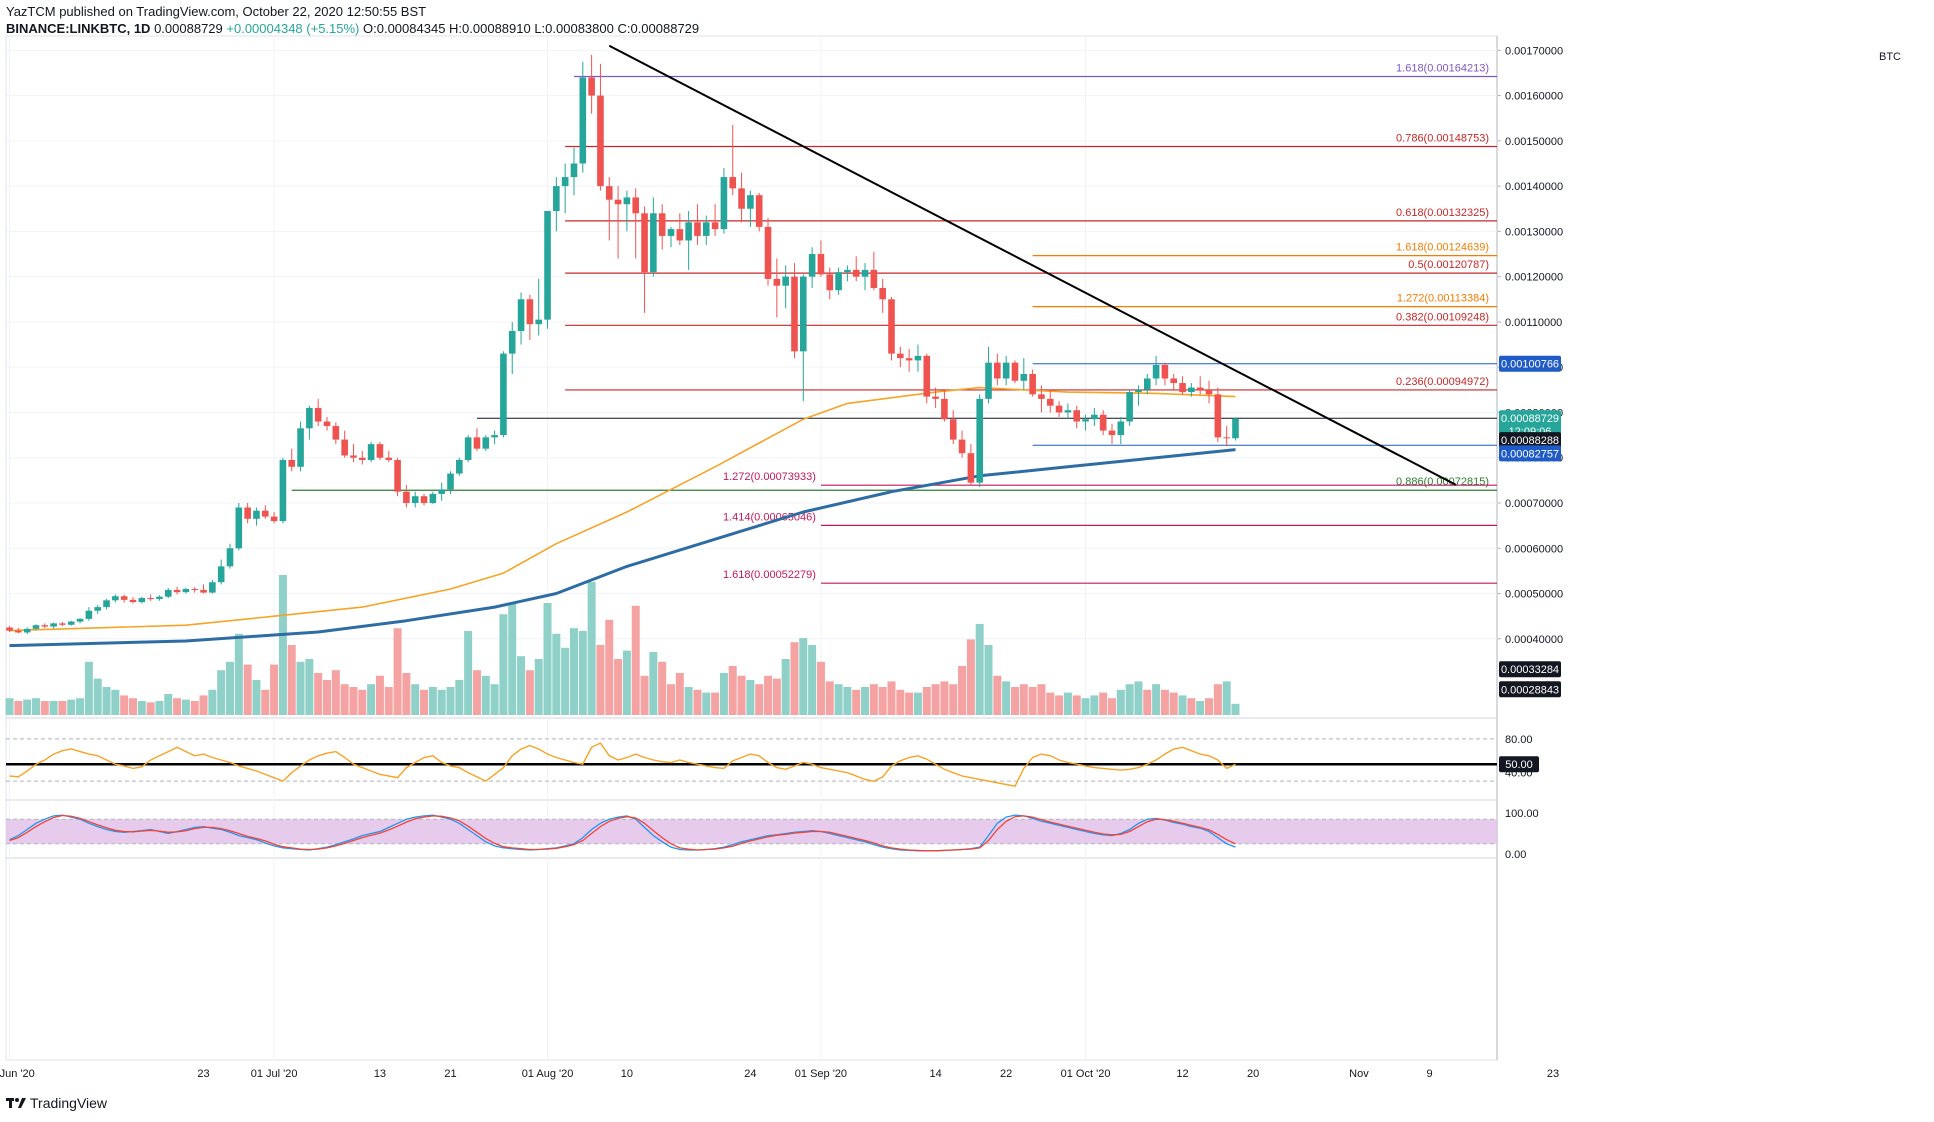  Describe the element at coordinates (821, 1074) in the screenshot. I see `x-tick-label: 01 Sep '20` at that location.